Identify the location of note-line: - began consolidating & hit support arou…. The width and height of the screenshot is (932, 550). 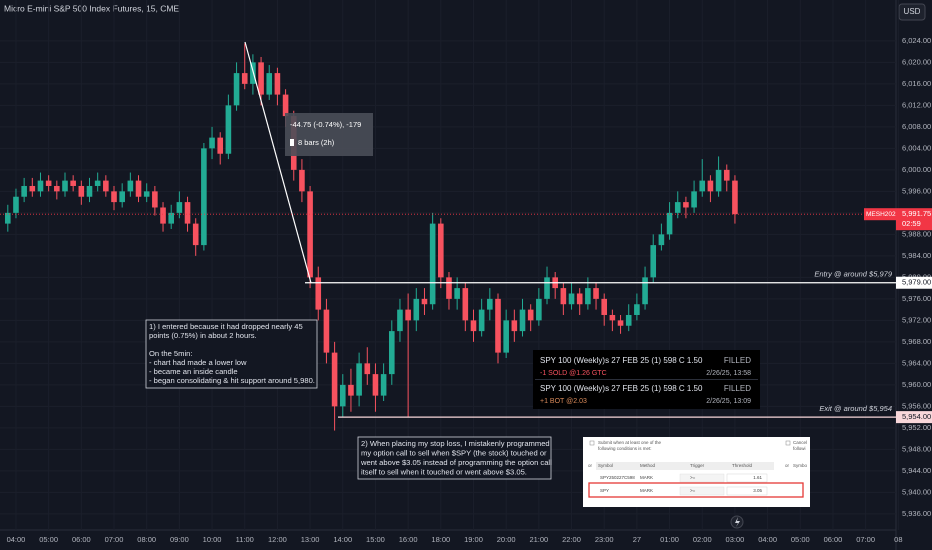
(232, 380).